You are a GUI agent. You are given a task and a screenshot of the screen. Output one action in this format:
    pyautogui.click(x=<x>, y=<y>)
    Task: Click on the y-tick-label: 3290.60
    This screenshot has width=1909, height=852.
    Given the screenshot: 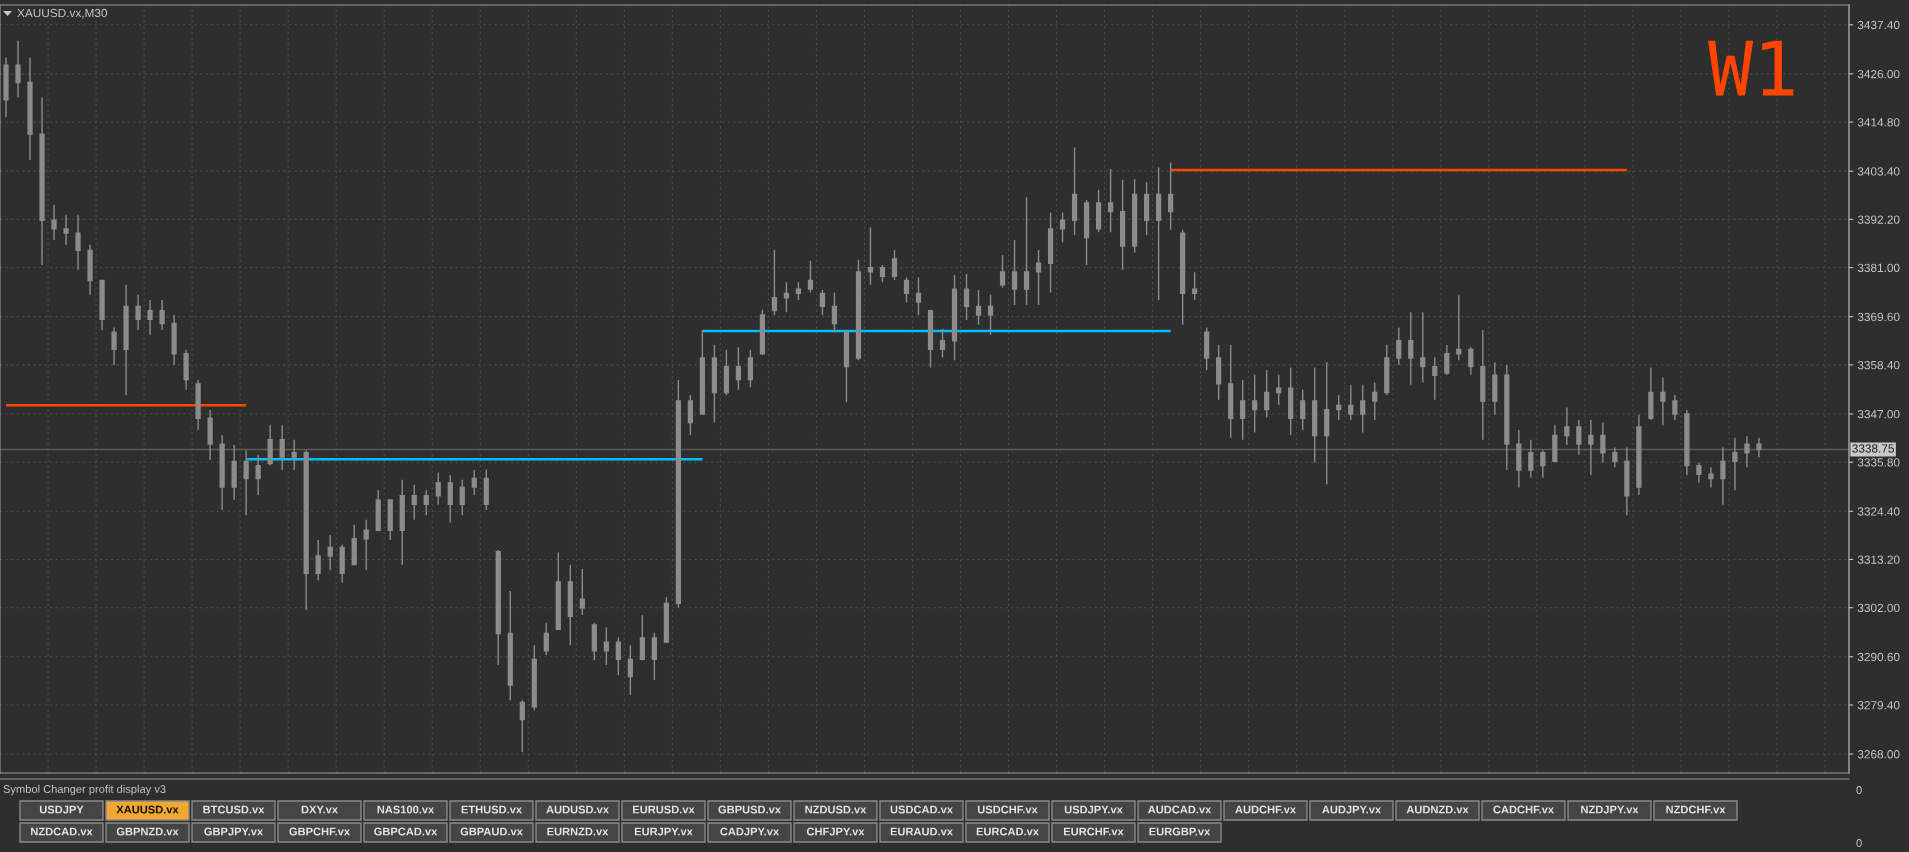 What is the action you would take?
    pyautogui.click(x=1878, y=657)
    